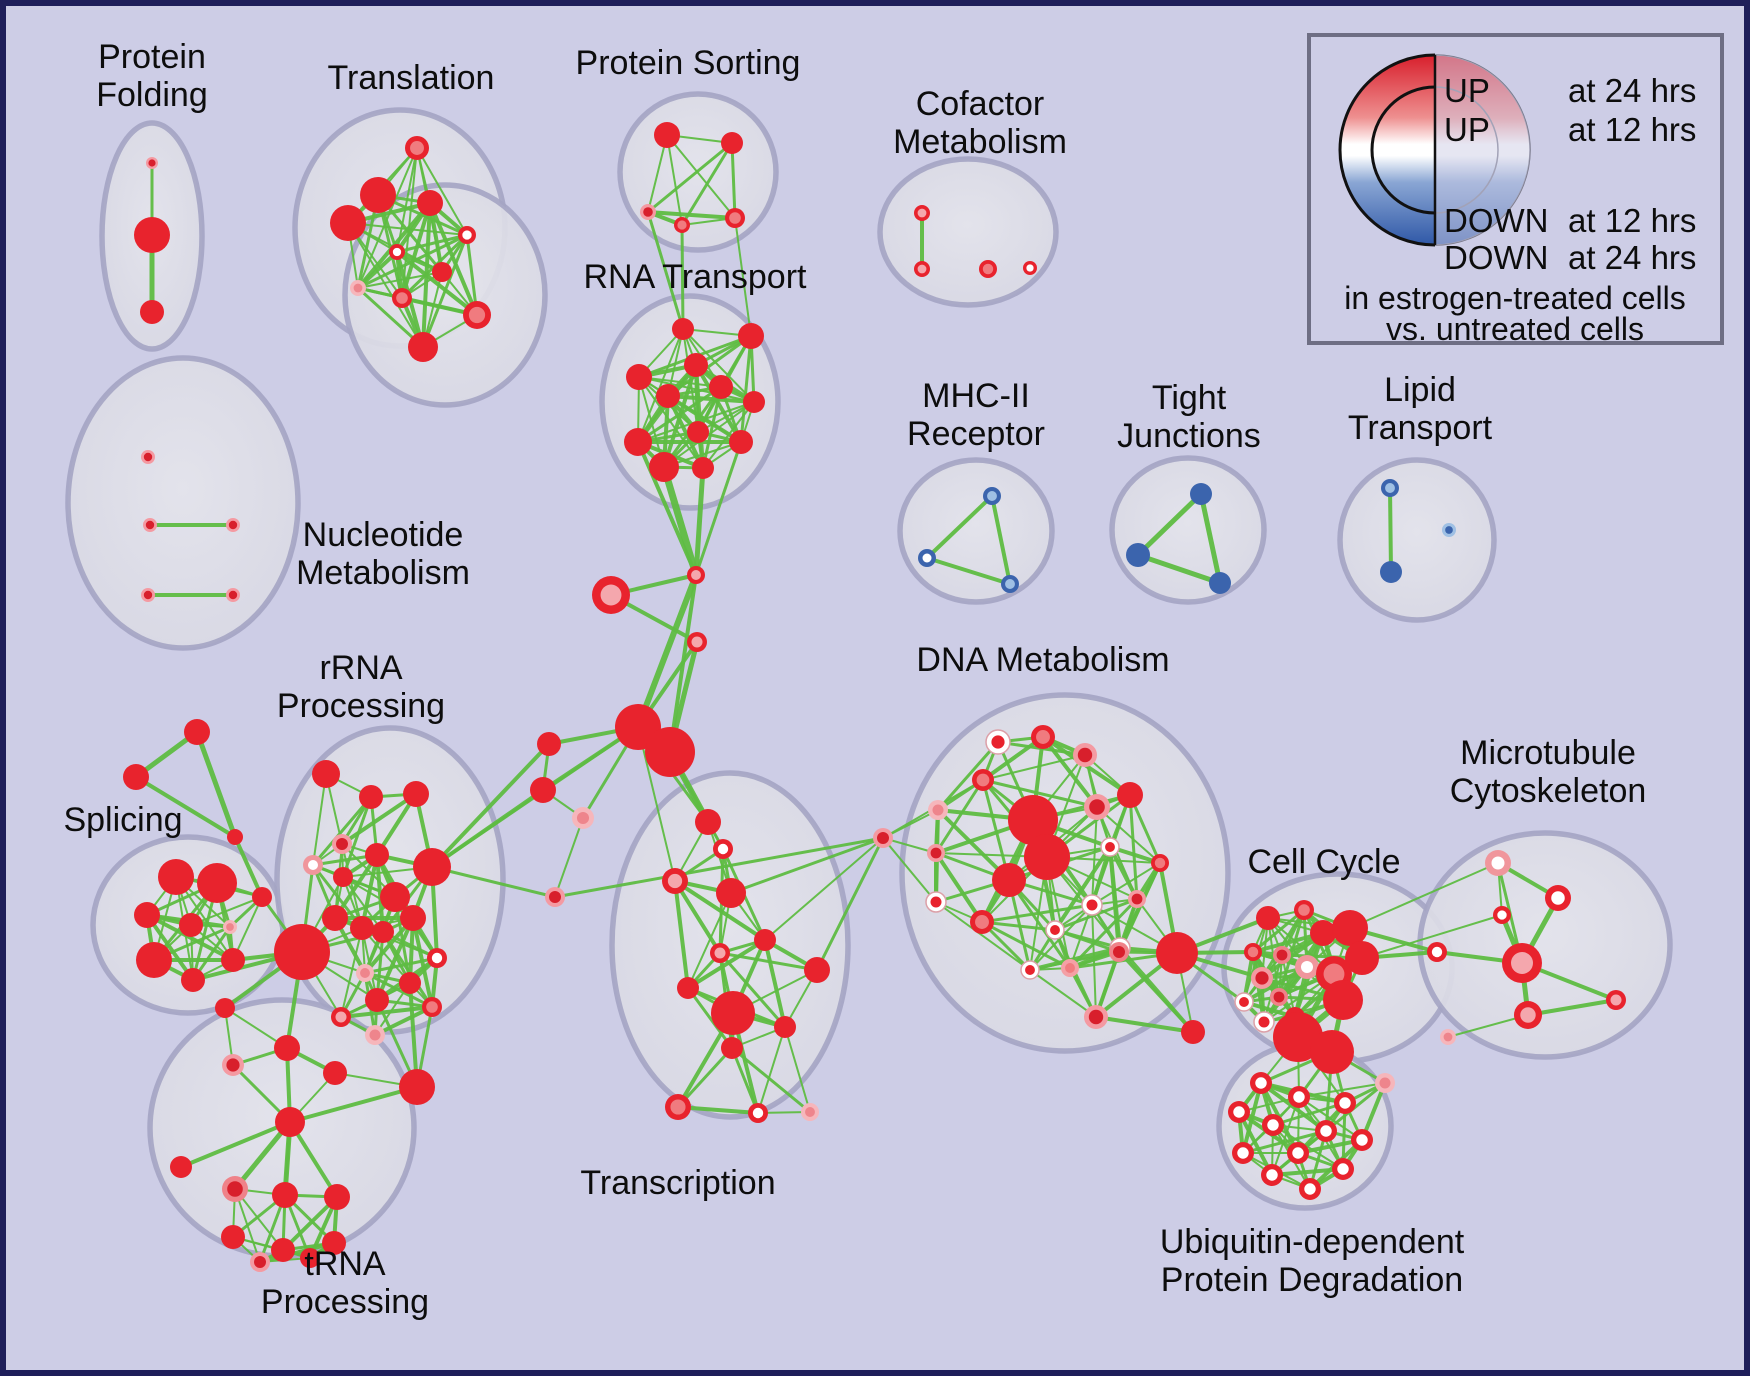 This screenshot has height=1376, width=1750. Describe the element at coordinates (122, 820) in the screenshot. I see `cluster-label-splicing: Splicing` at that location.